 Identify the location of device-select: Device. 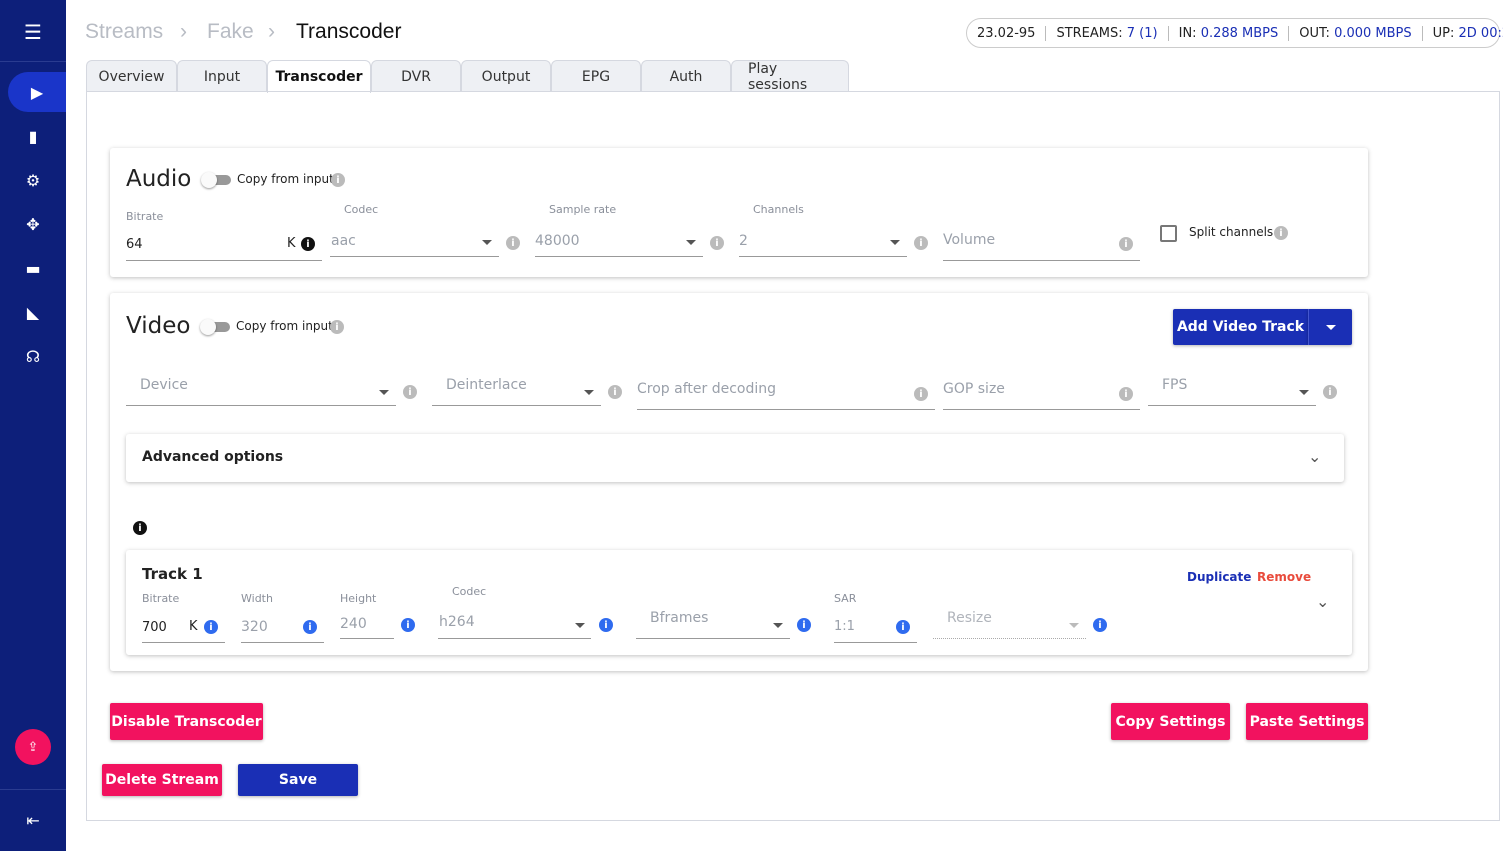
(164, 385).